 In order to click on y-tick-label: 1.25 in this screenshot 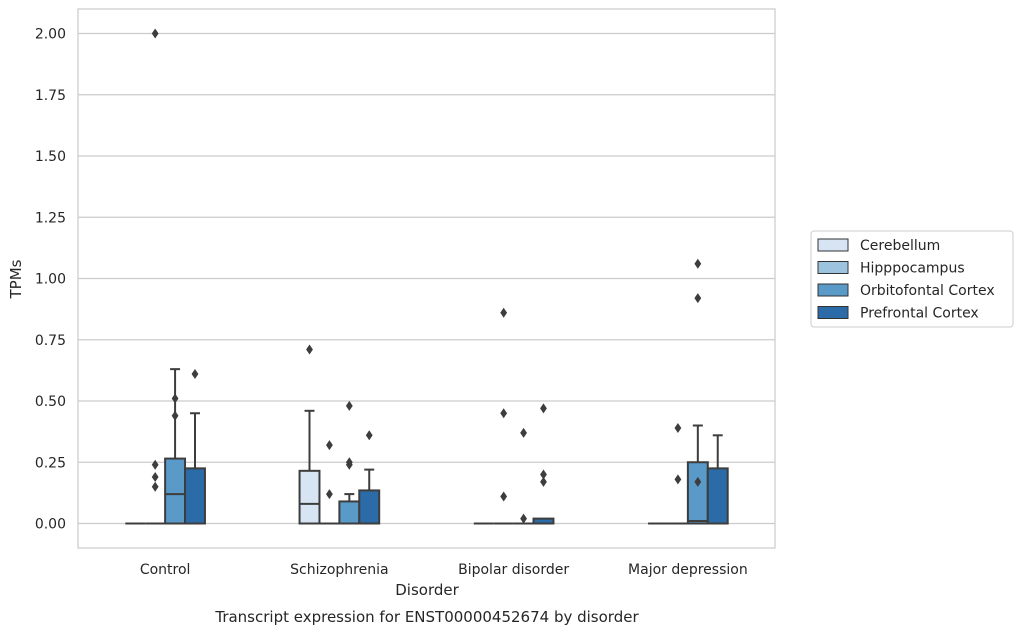, I will do `click(50, 218)`.